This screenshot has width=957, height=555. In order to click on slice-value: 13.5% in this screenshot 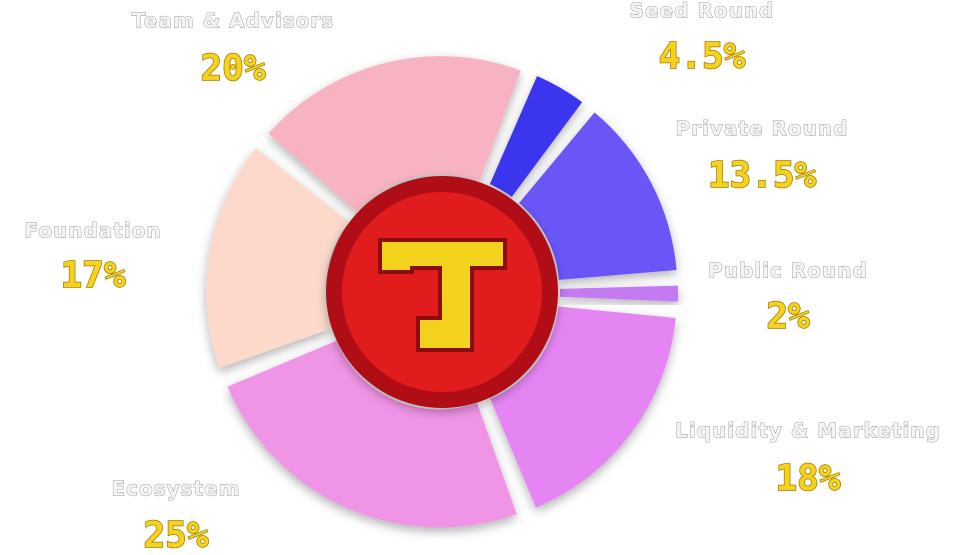, I will do `click(762, 175)`.